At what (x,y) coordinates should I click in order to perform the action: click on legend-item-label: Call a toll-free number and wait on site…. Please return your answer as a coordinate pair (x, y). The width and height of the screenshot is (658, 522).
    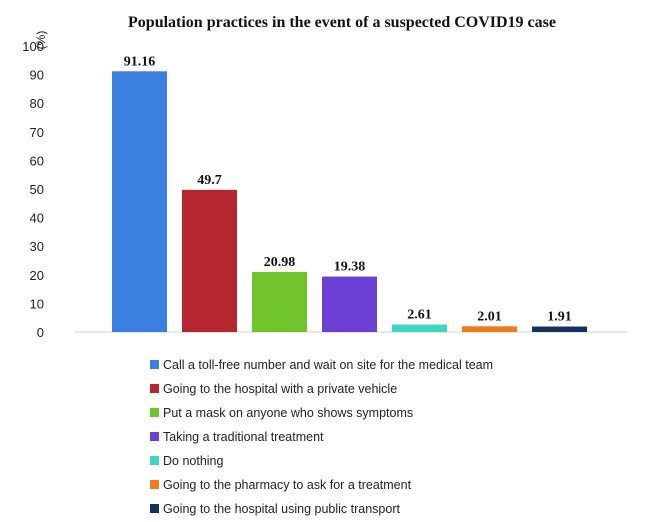
    Looking at the image, I should click on (328, 365).